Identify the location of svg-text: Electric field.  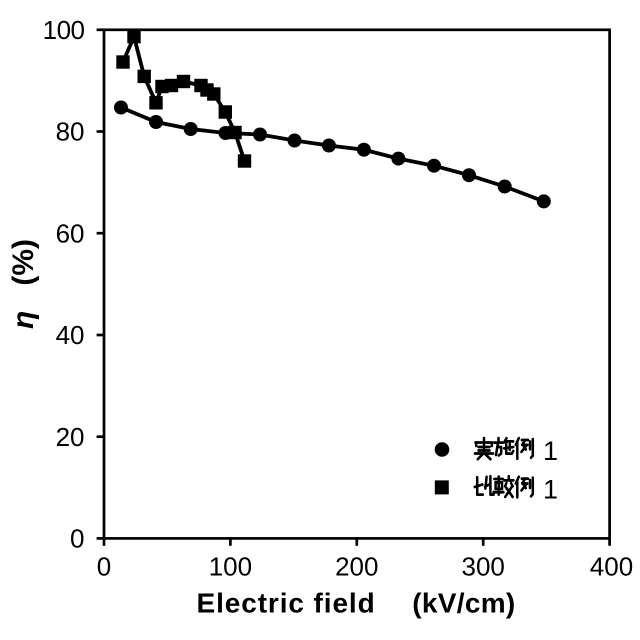
(286, 603).